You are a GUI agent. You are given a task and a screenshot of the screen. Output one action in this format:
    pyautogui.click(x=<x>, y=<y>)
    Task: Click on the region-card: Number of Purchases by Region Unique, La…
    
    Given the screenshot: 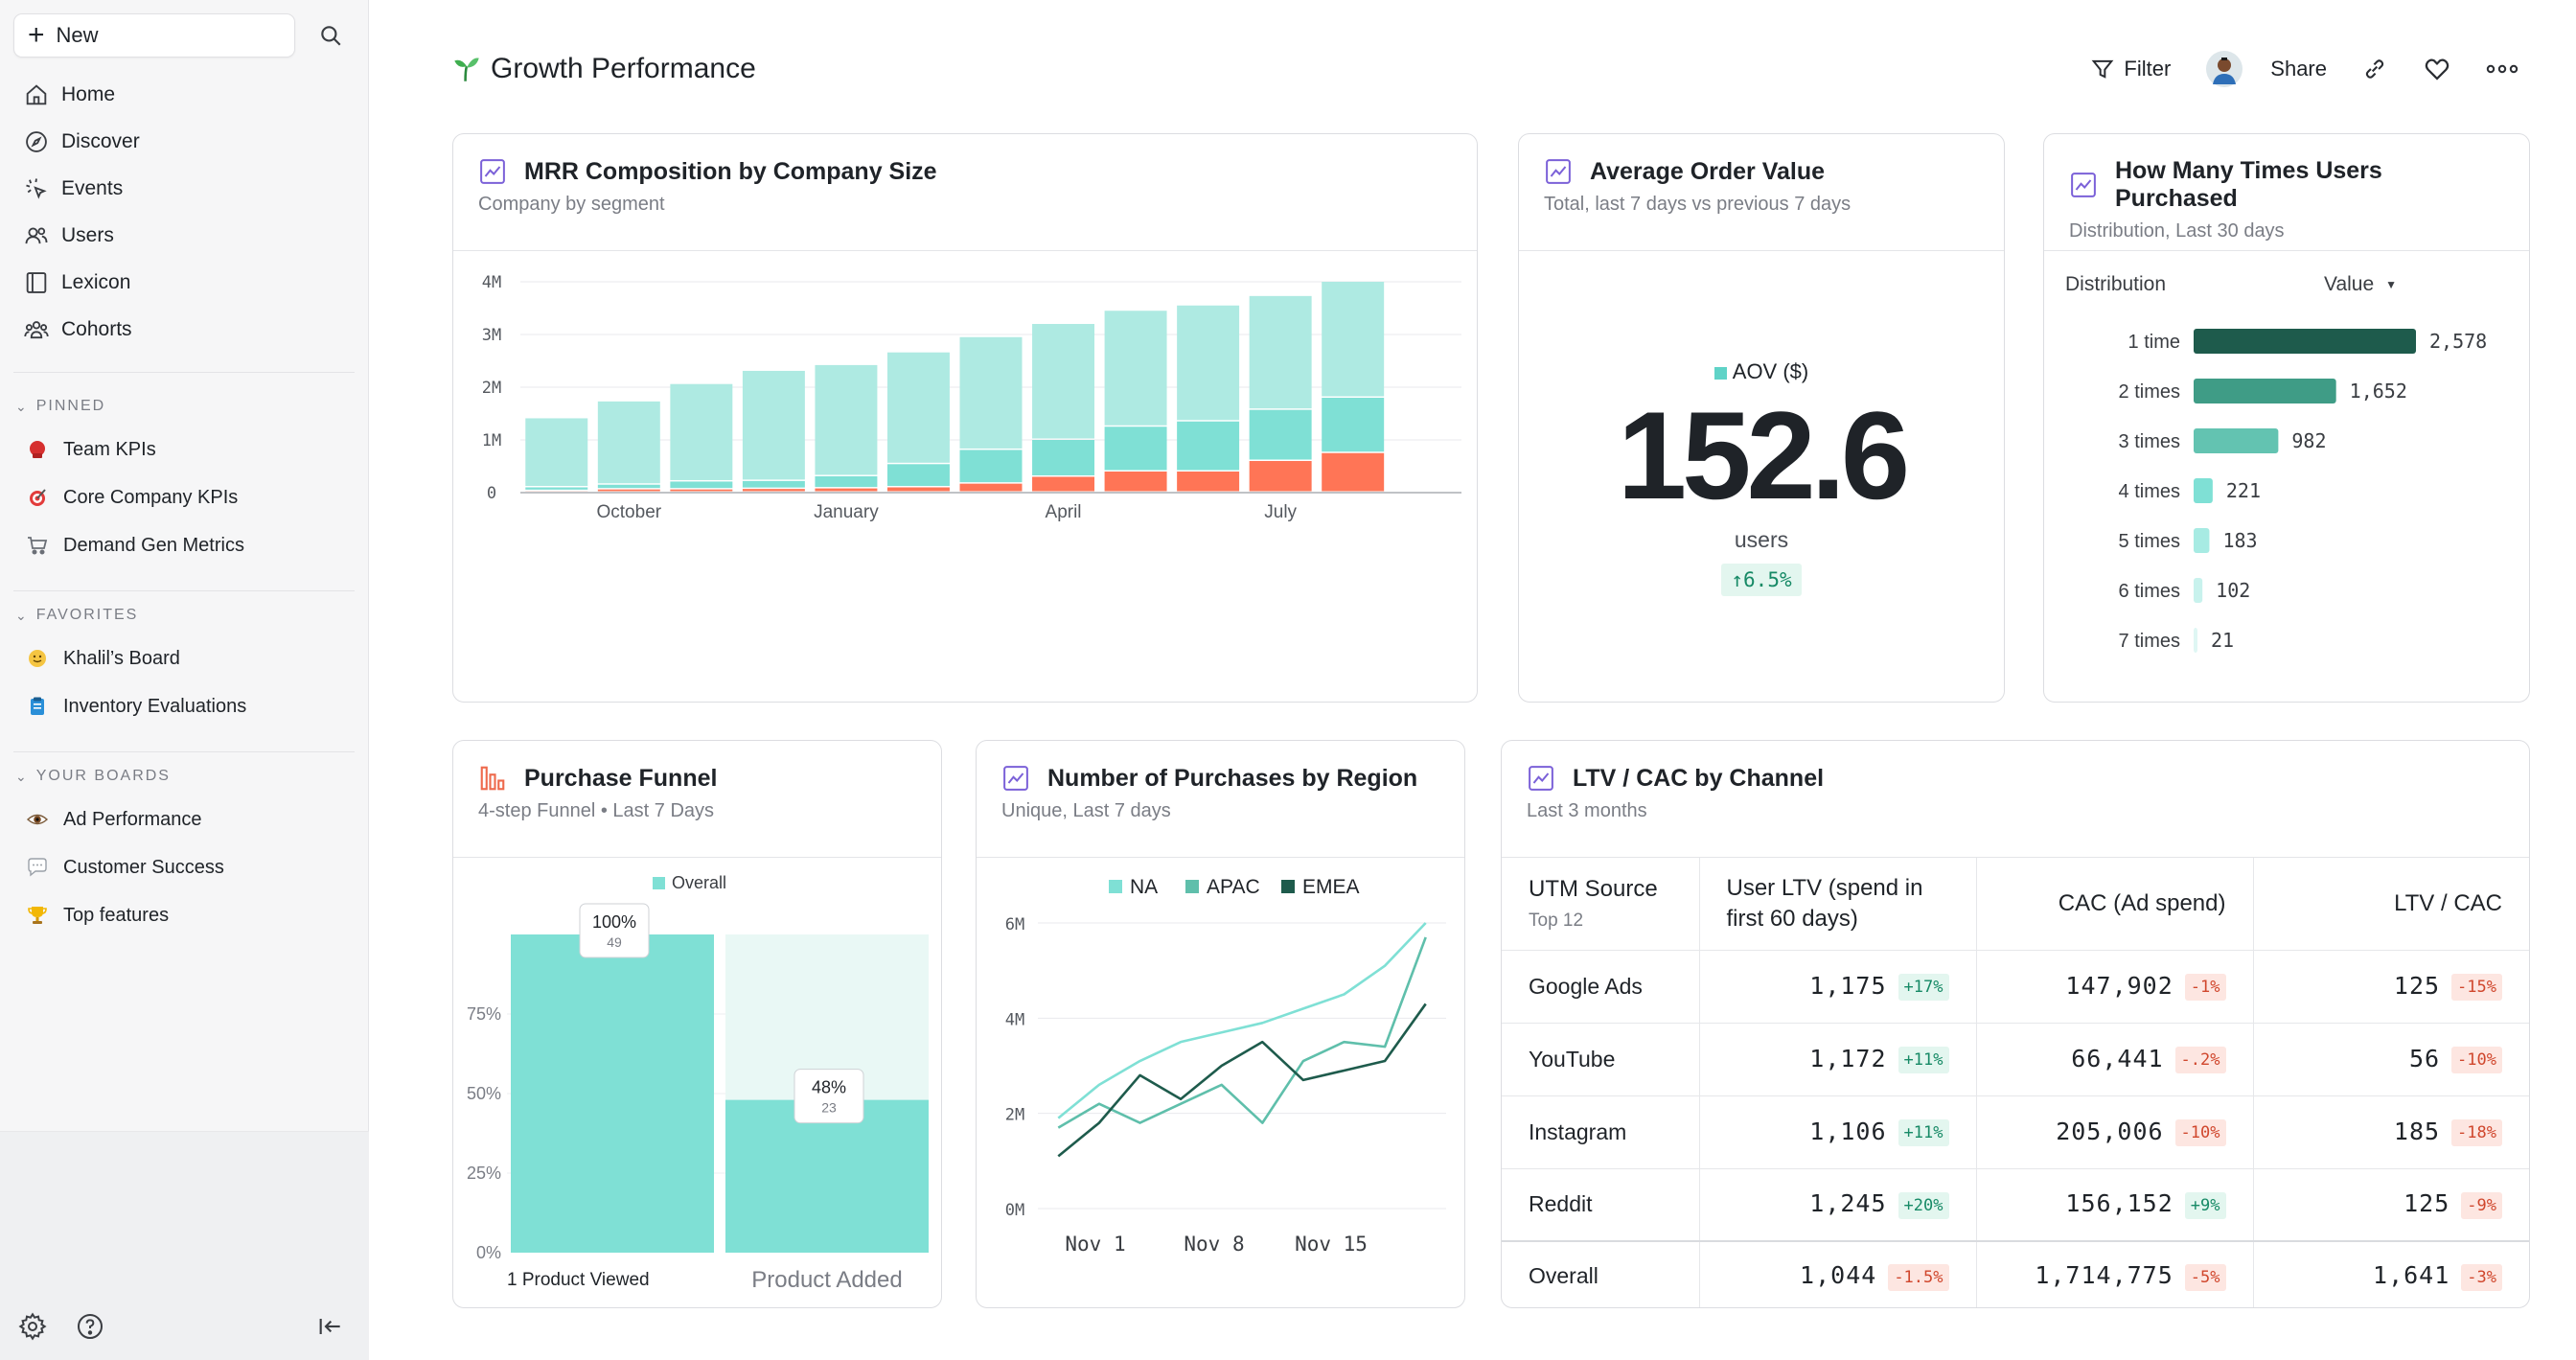 What is the action you would take?
    pyautogui.click(x=1220, y=1024)
    